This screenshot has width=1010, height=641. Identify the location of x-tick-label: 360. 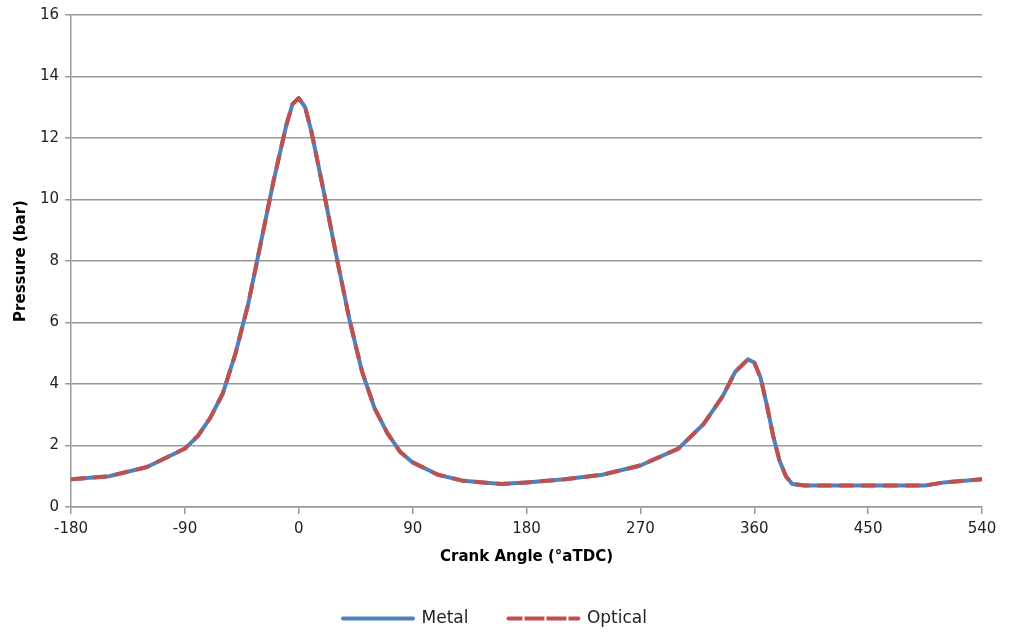
(754, 527).